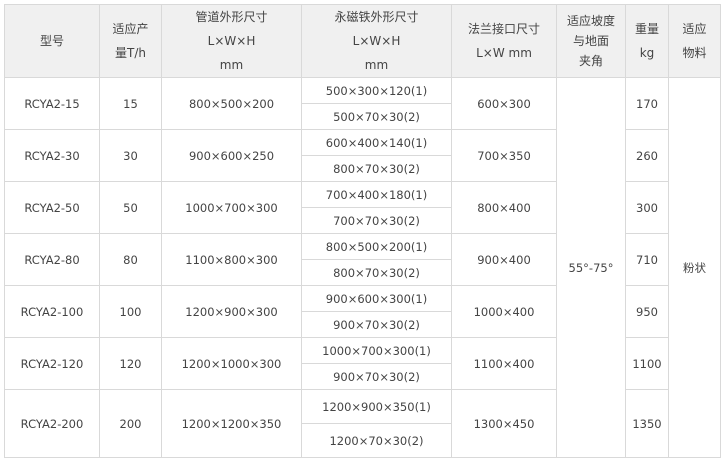 This screenshot has height=458, width=725. I want to click on cell-magnet-2-text: 1200×70×30(2), so click(376, 440).